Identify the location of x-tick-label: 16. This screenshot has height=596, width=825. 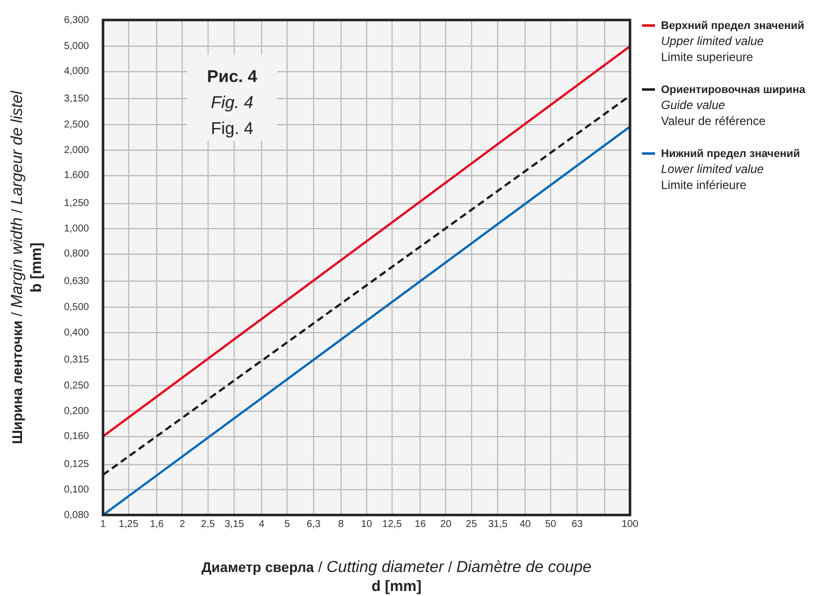
(420, 524).